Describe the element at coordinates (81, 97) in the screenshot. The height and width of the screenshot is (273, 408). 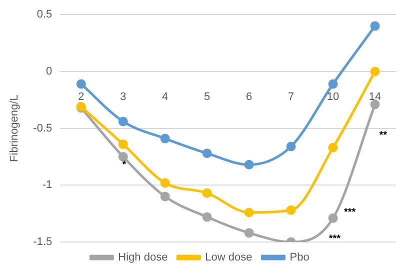
I see `x-tick-label: 2` at that location.